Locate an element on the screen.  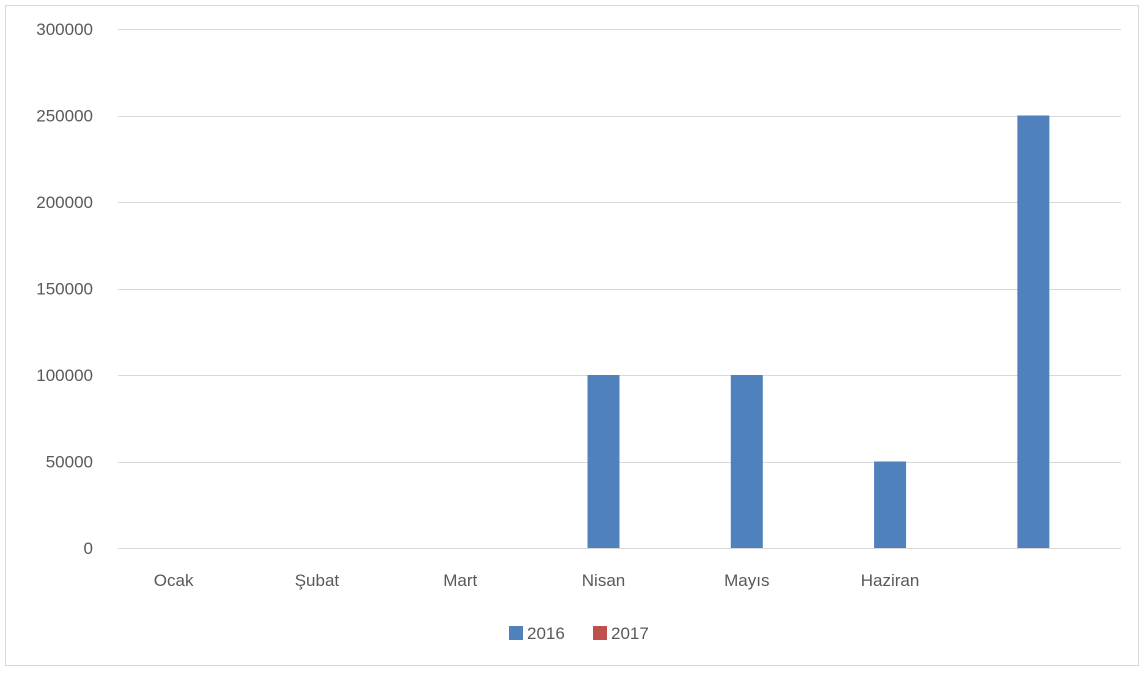
y-tick-label: 250000 is located at coordinates (64, 116).